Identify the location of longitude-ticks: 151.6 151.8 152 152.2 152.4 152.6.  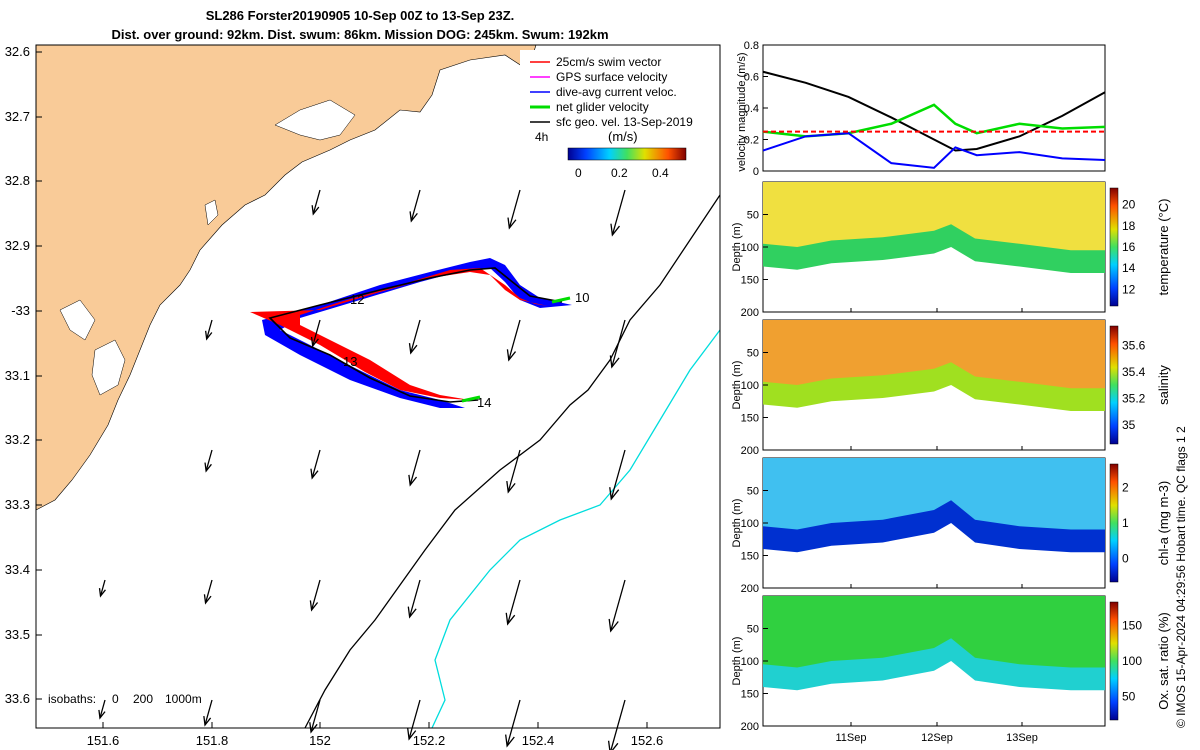
(375, 735).